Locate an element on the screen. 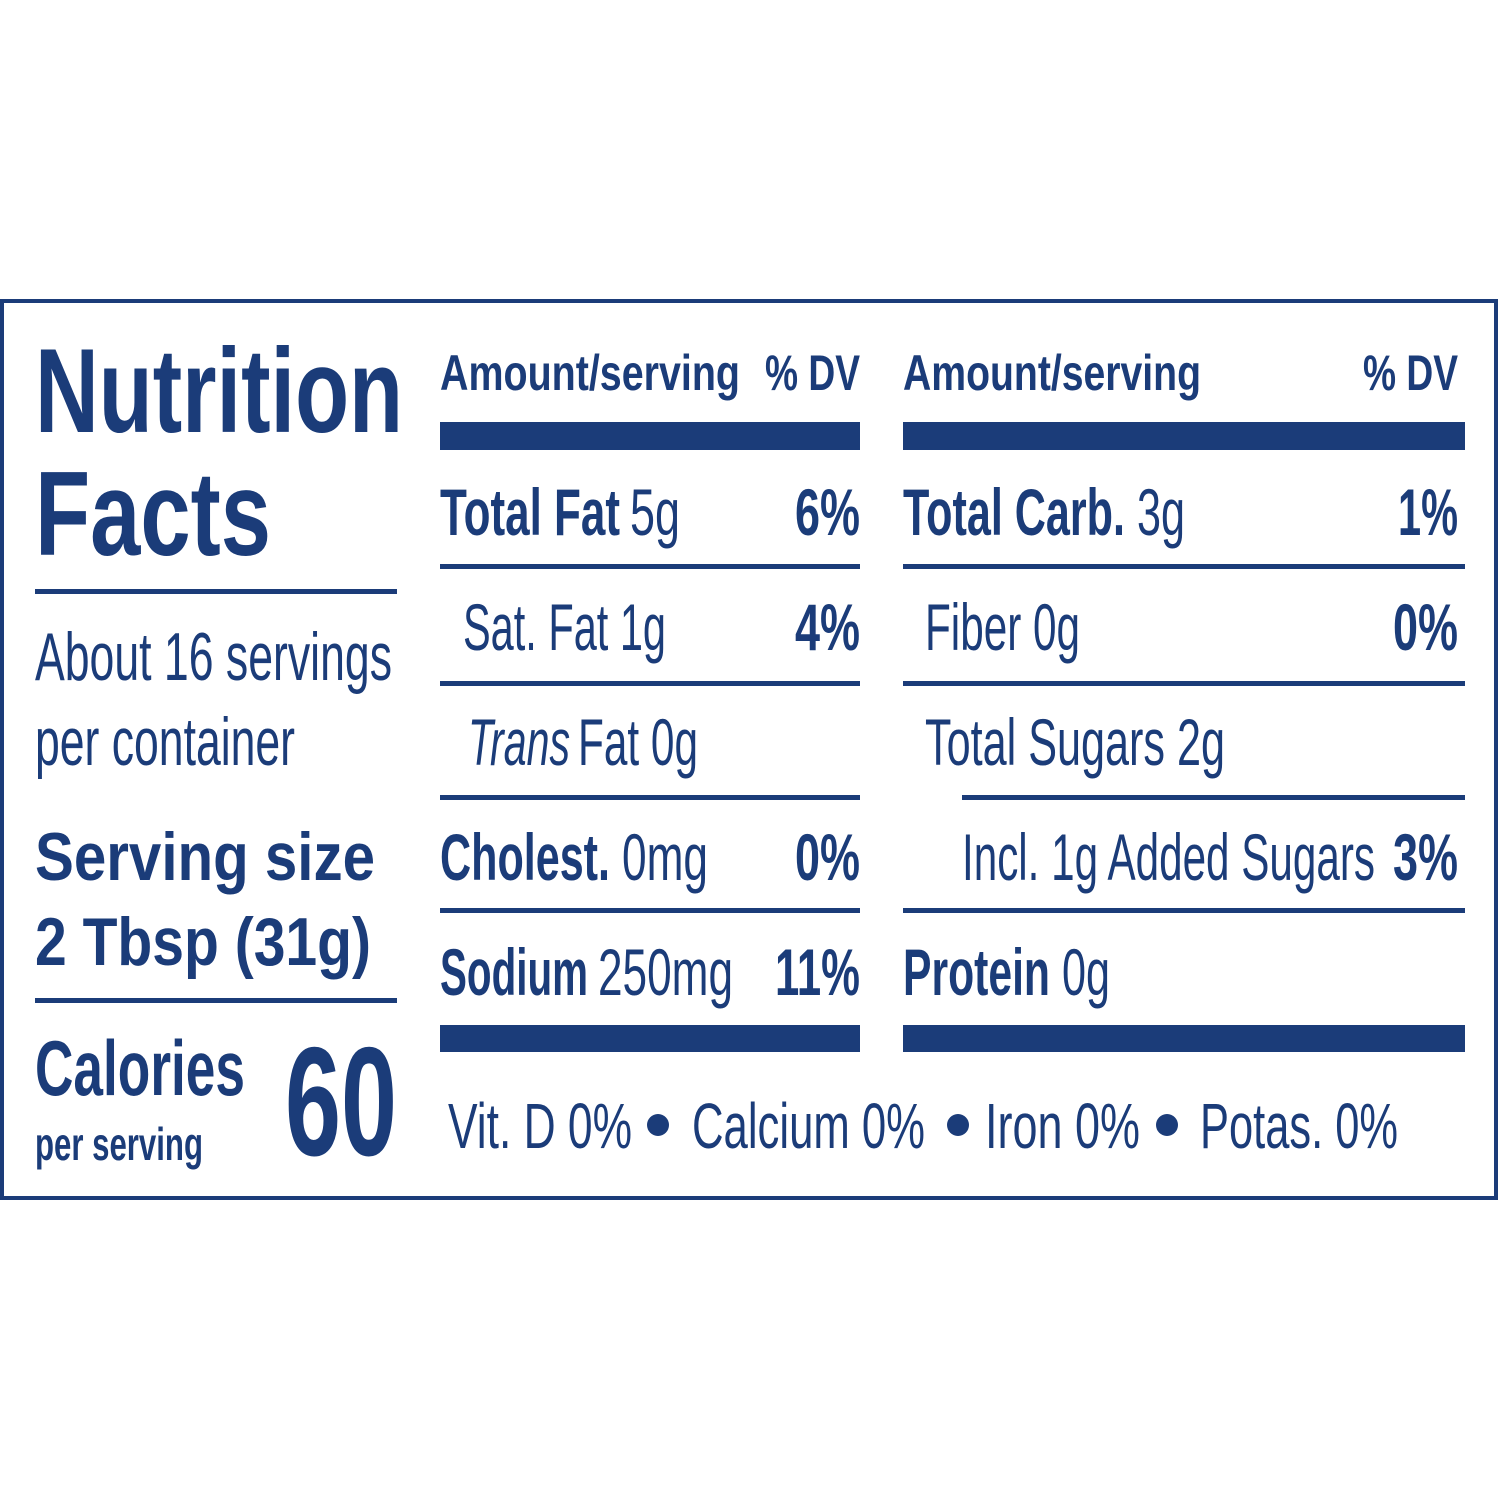 Image resolution: width=1500 pixels, height=1500 pixels. nutrient-amount: 0mg is located at coordinates (665, 857).